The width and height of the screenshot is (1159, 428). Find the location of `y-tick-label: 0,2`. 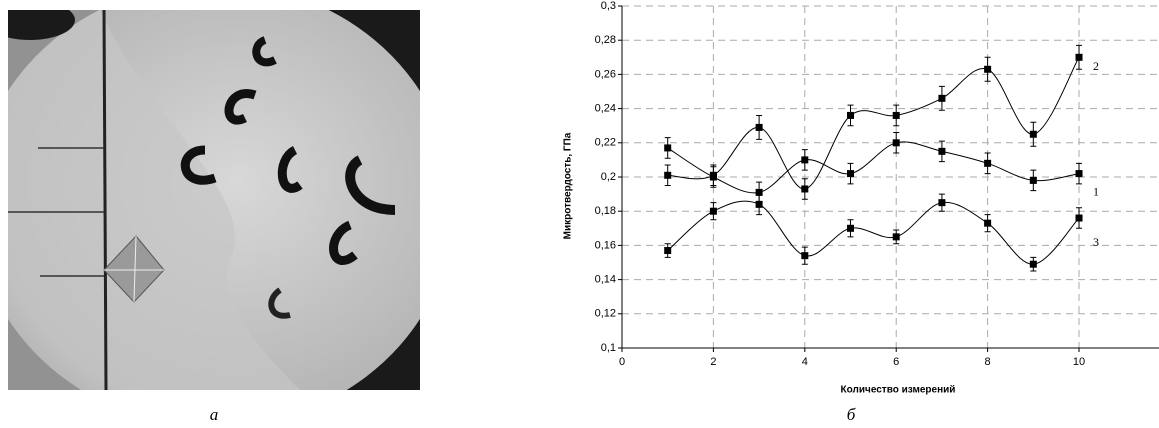

y-tick-label: 0,2 is located at coordinates (608, 177).